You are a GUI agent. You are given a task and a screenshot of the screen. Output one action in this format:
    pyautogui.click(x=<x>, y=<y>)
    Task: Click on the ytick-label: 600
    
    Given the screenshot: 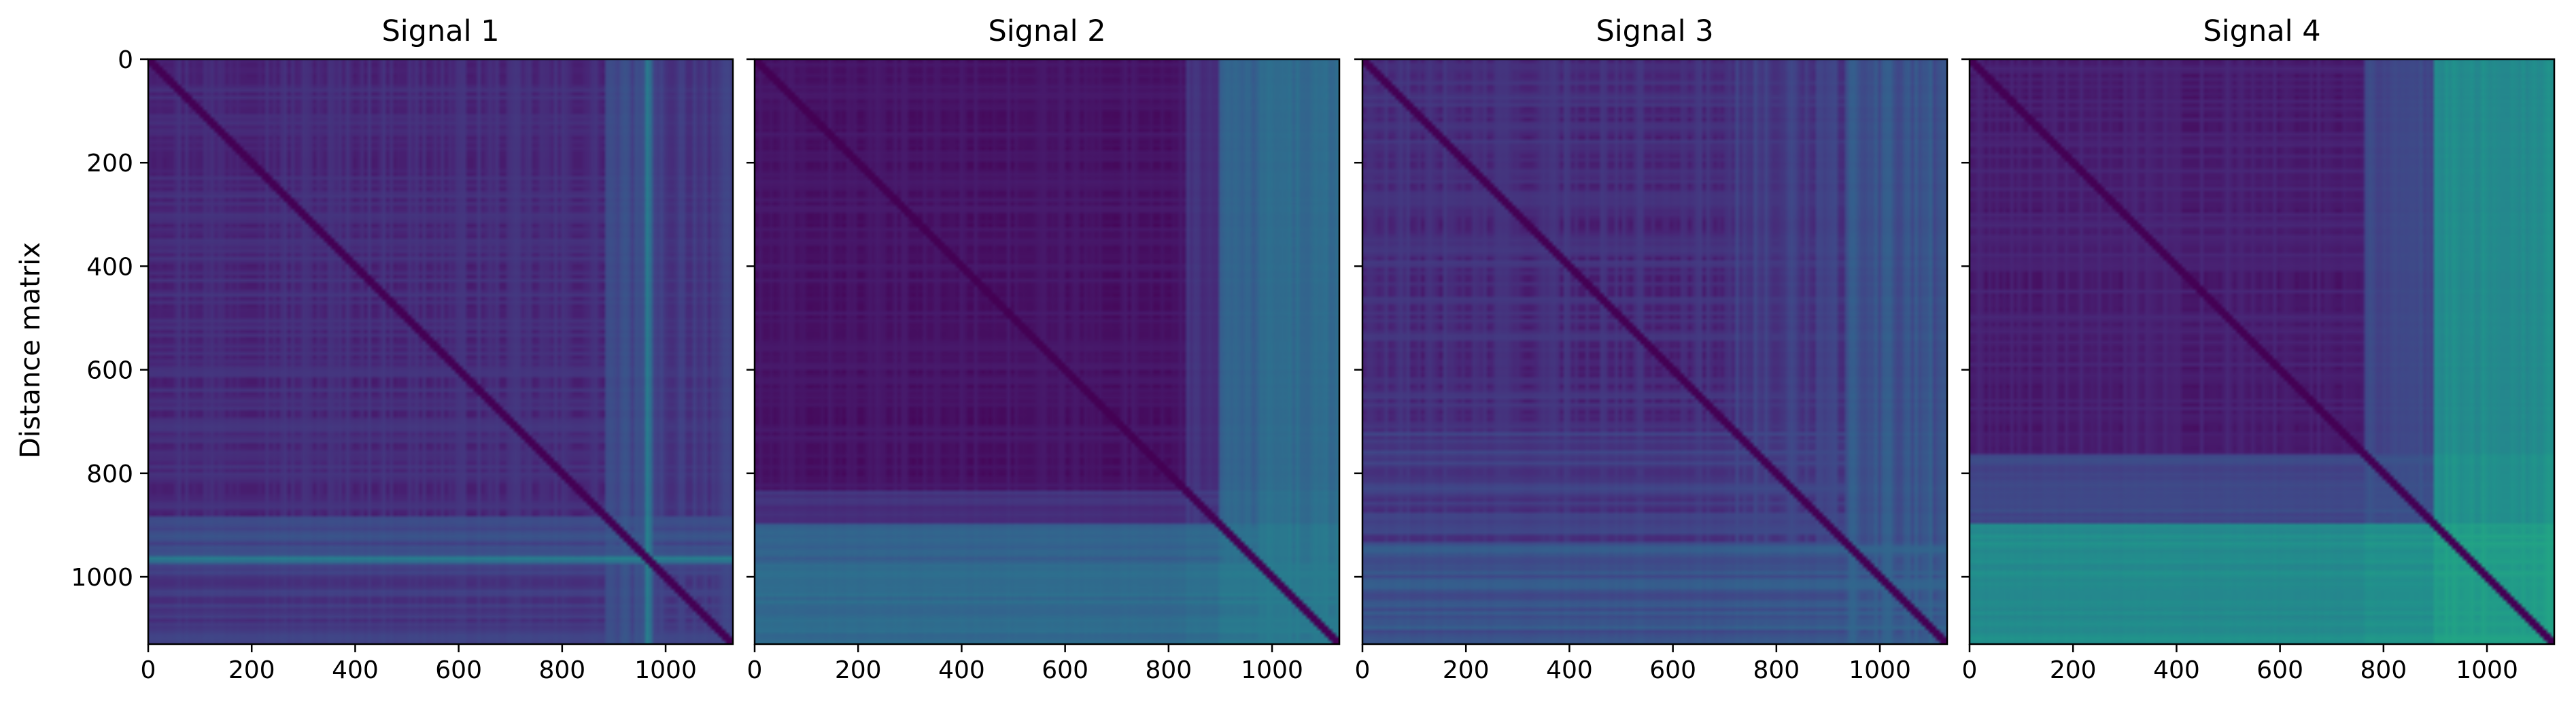 What is the action you would take?
    pyautogui.click(x=109, y=371)
    